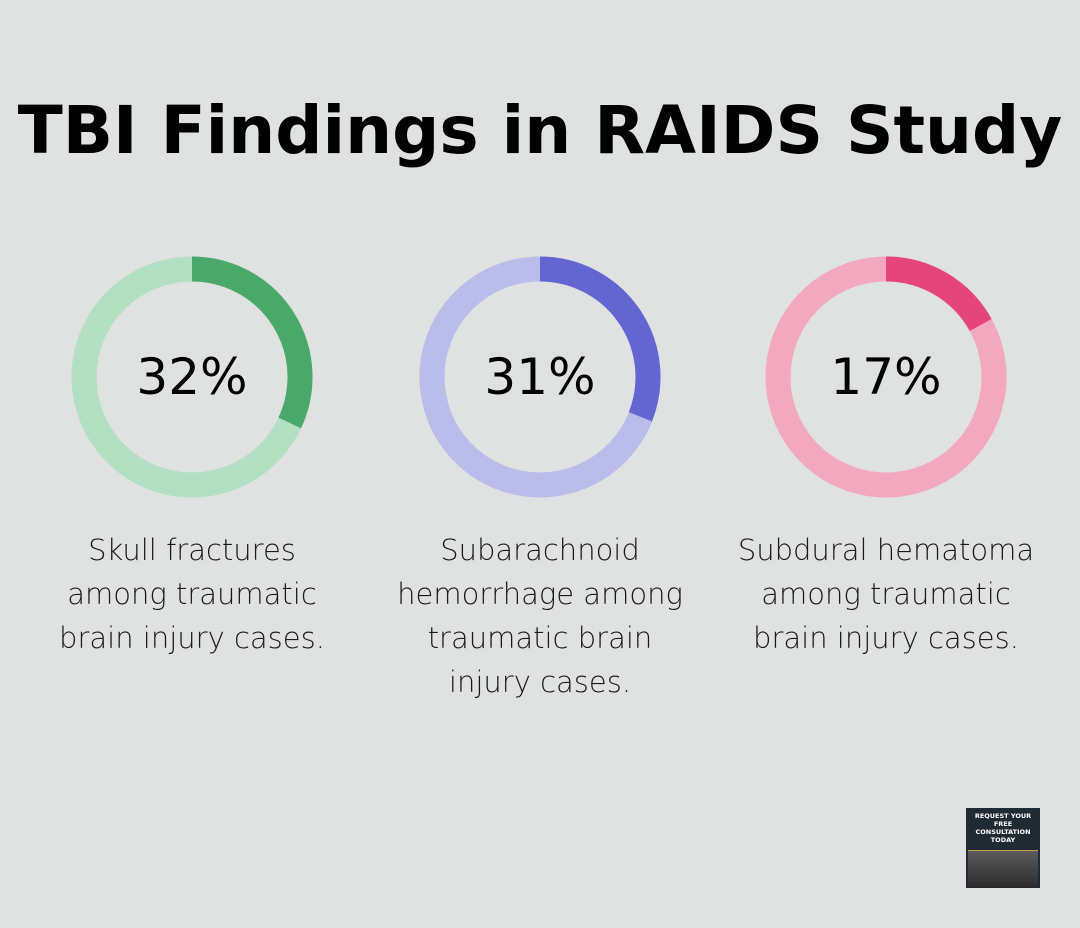 The width and height of the screenshot is (1080, 928). What do you see at coordinates (1003, 828) in the screenshot?
I see `badge-text: REQUEST YOUR FREE CONSULTATION TODAY` at bounding box center [1003, 828].